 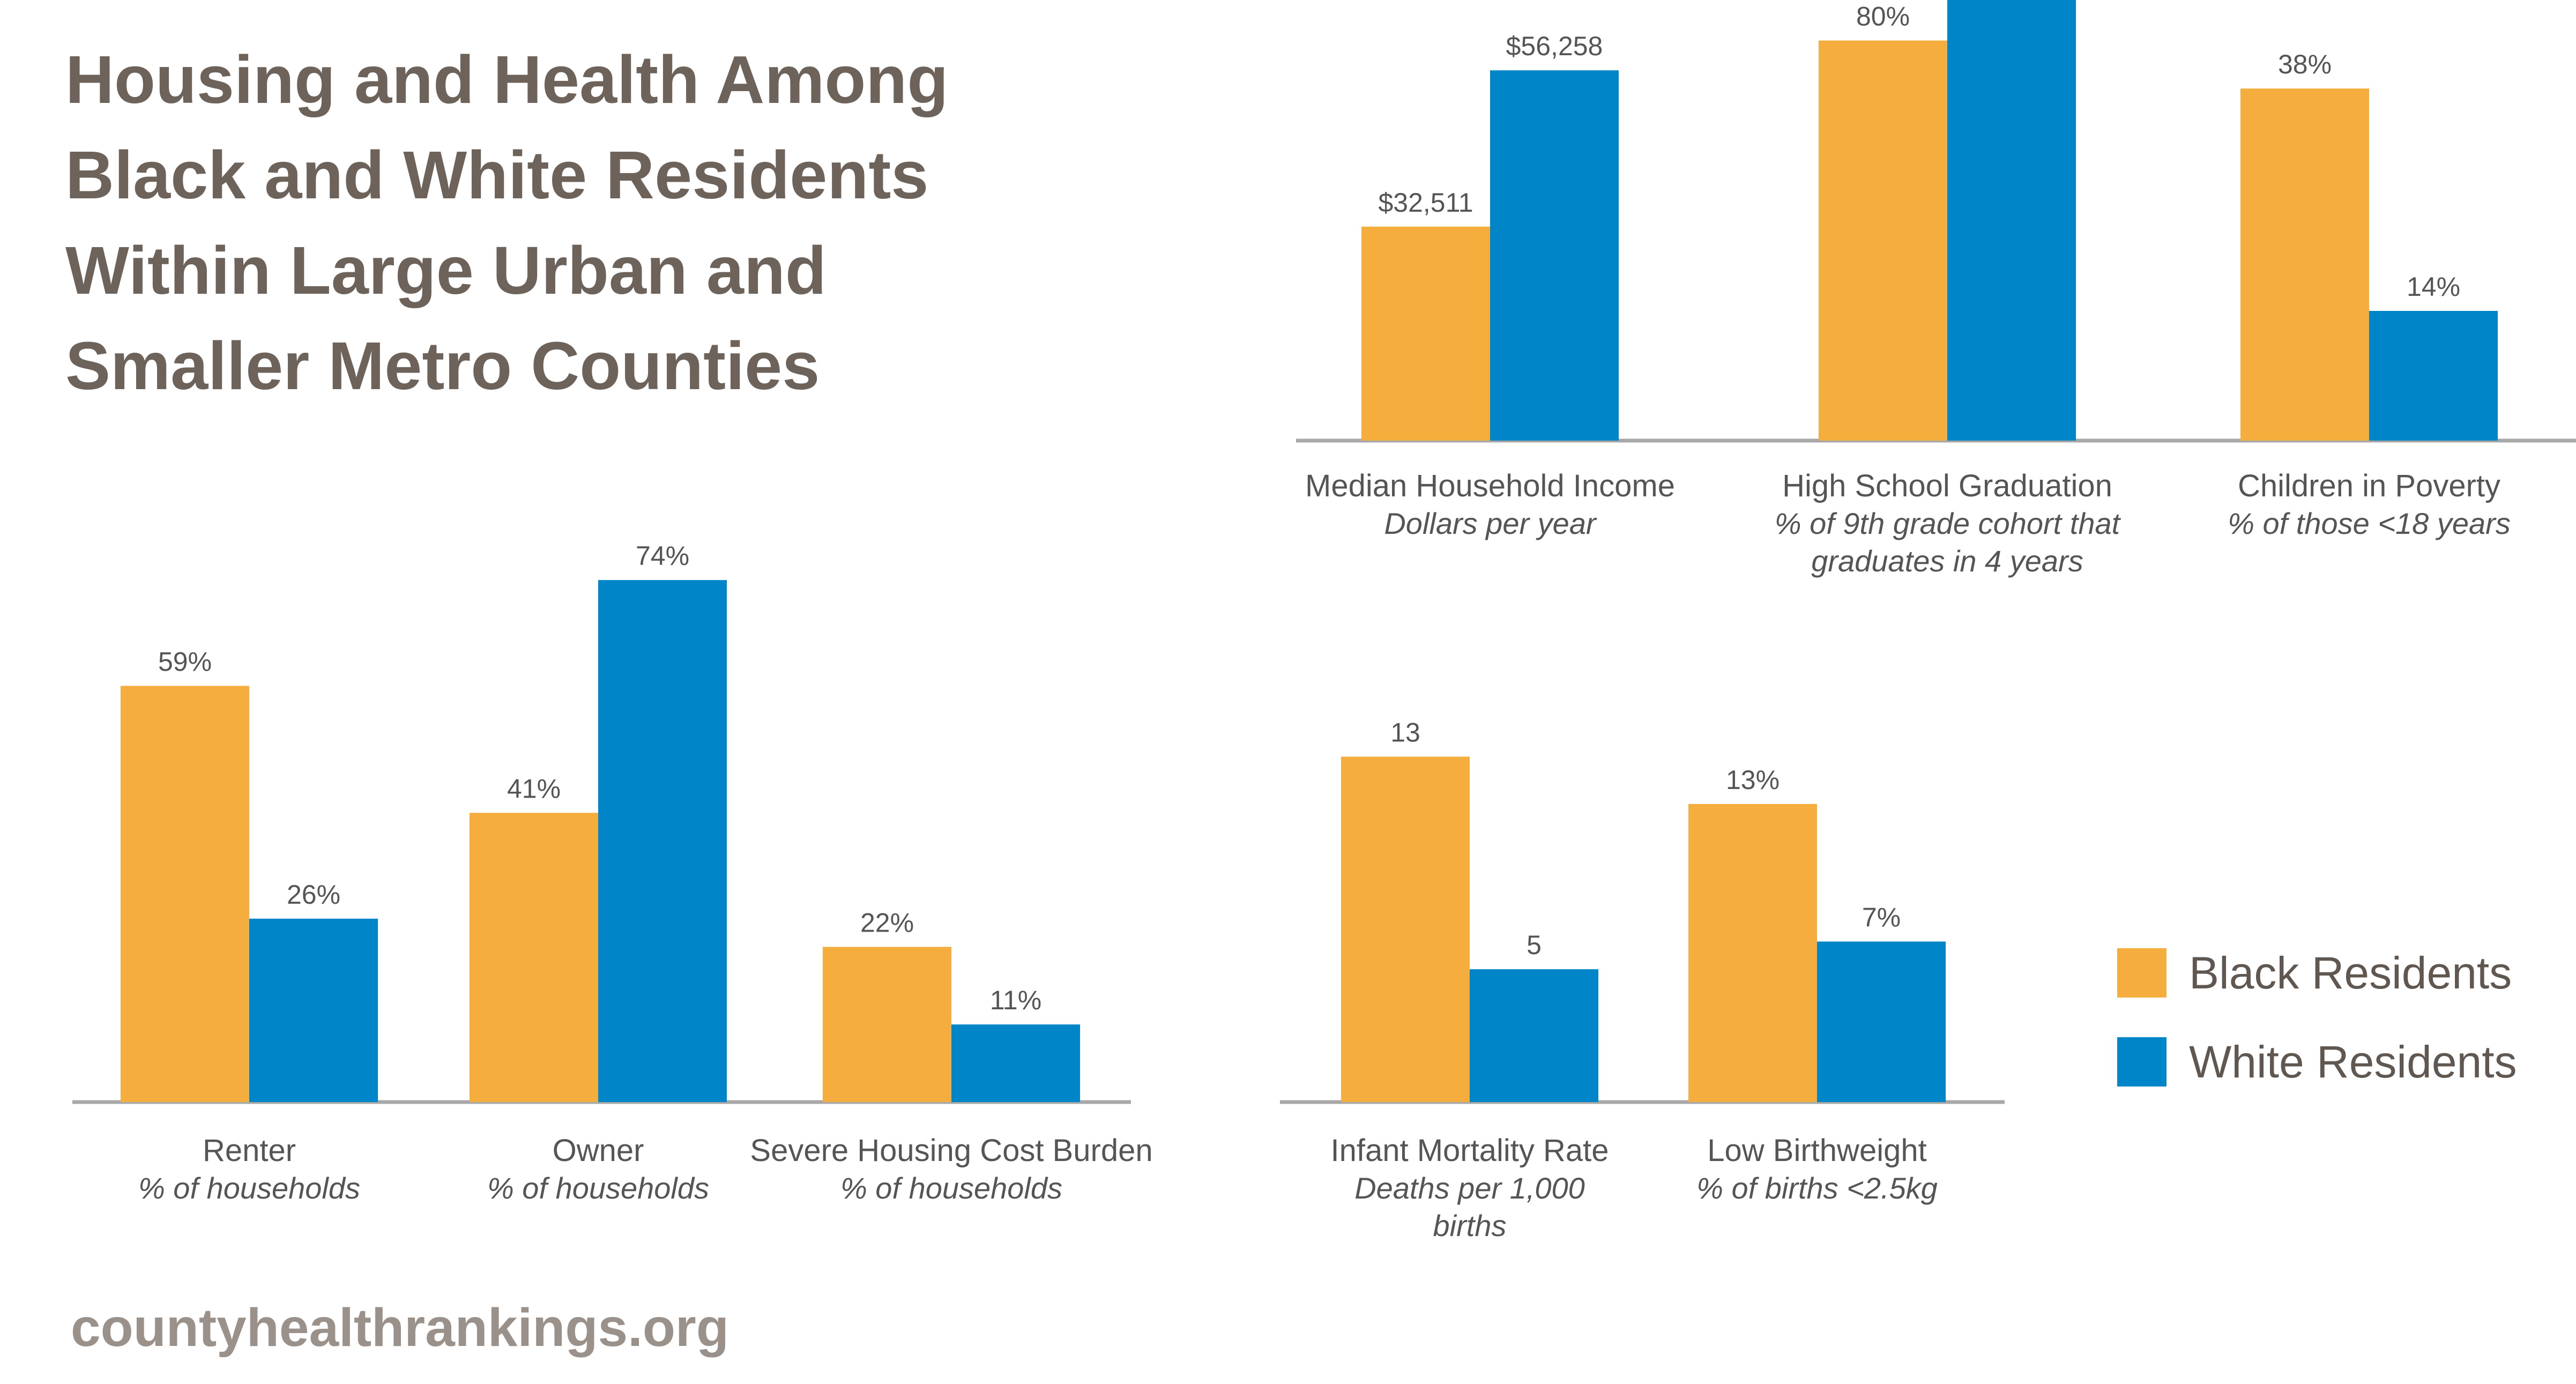 What do you see at coordinates (2011, 220) in the screenshot?
I see `bar-high-school-graduation-white-residents` at bounding box center [2011, 220].